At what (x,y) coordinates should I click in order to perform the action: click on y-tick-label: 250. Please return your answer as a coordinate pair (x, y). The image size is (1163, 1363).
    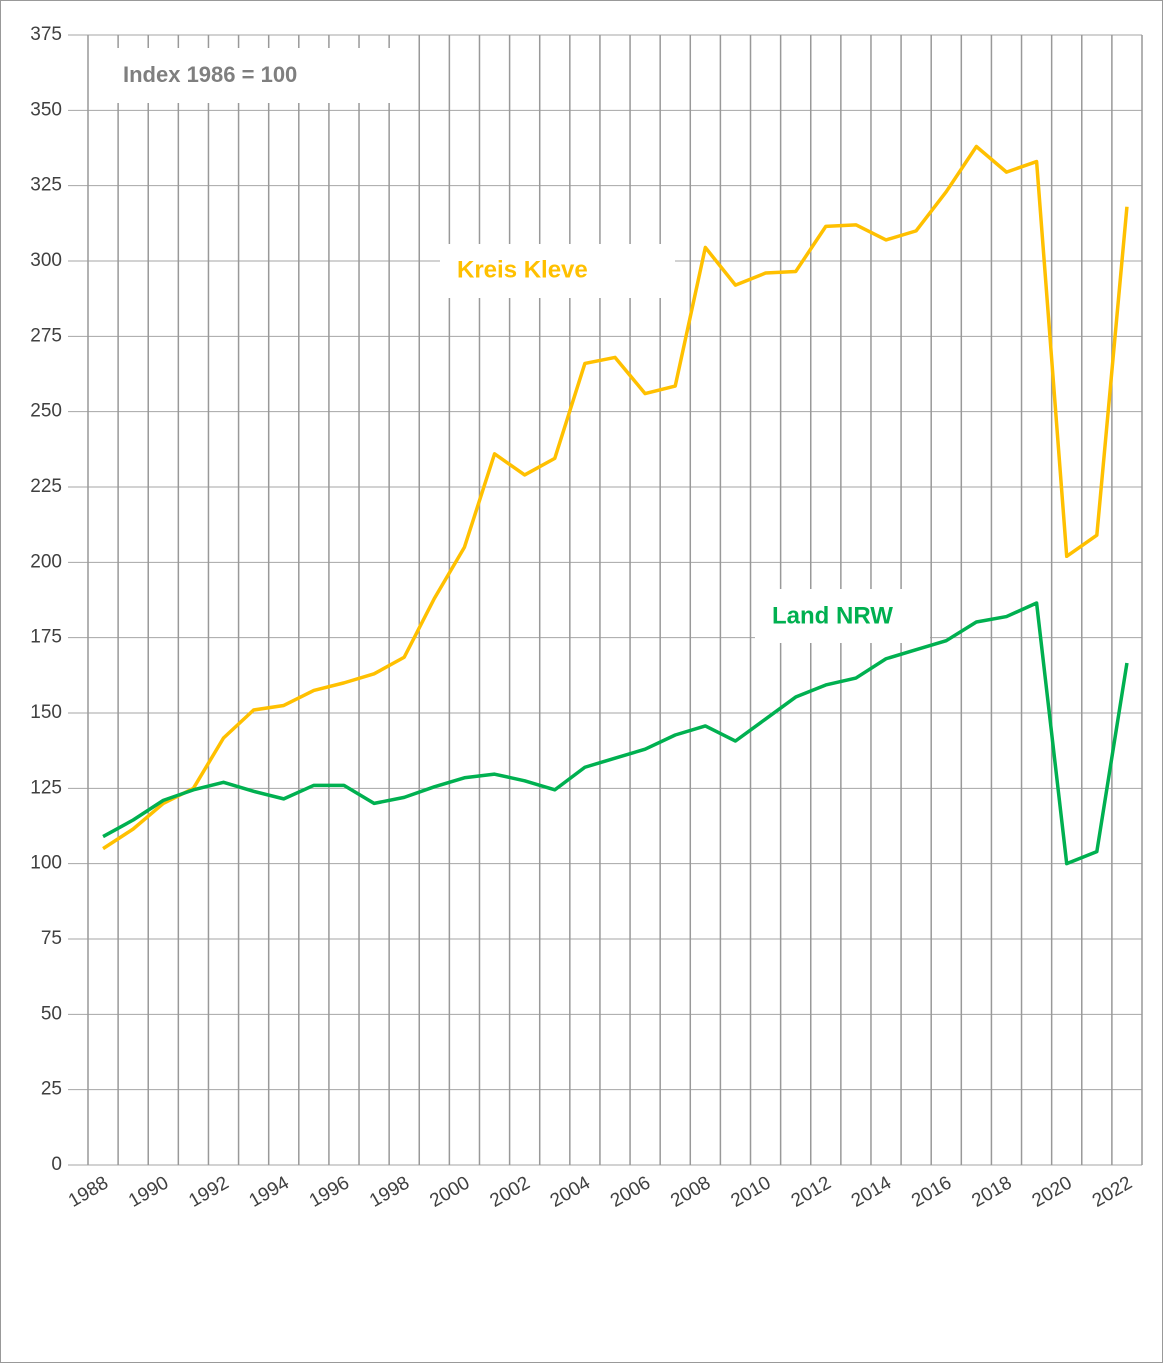
    Looking at the image, I should click on (46, 411).